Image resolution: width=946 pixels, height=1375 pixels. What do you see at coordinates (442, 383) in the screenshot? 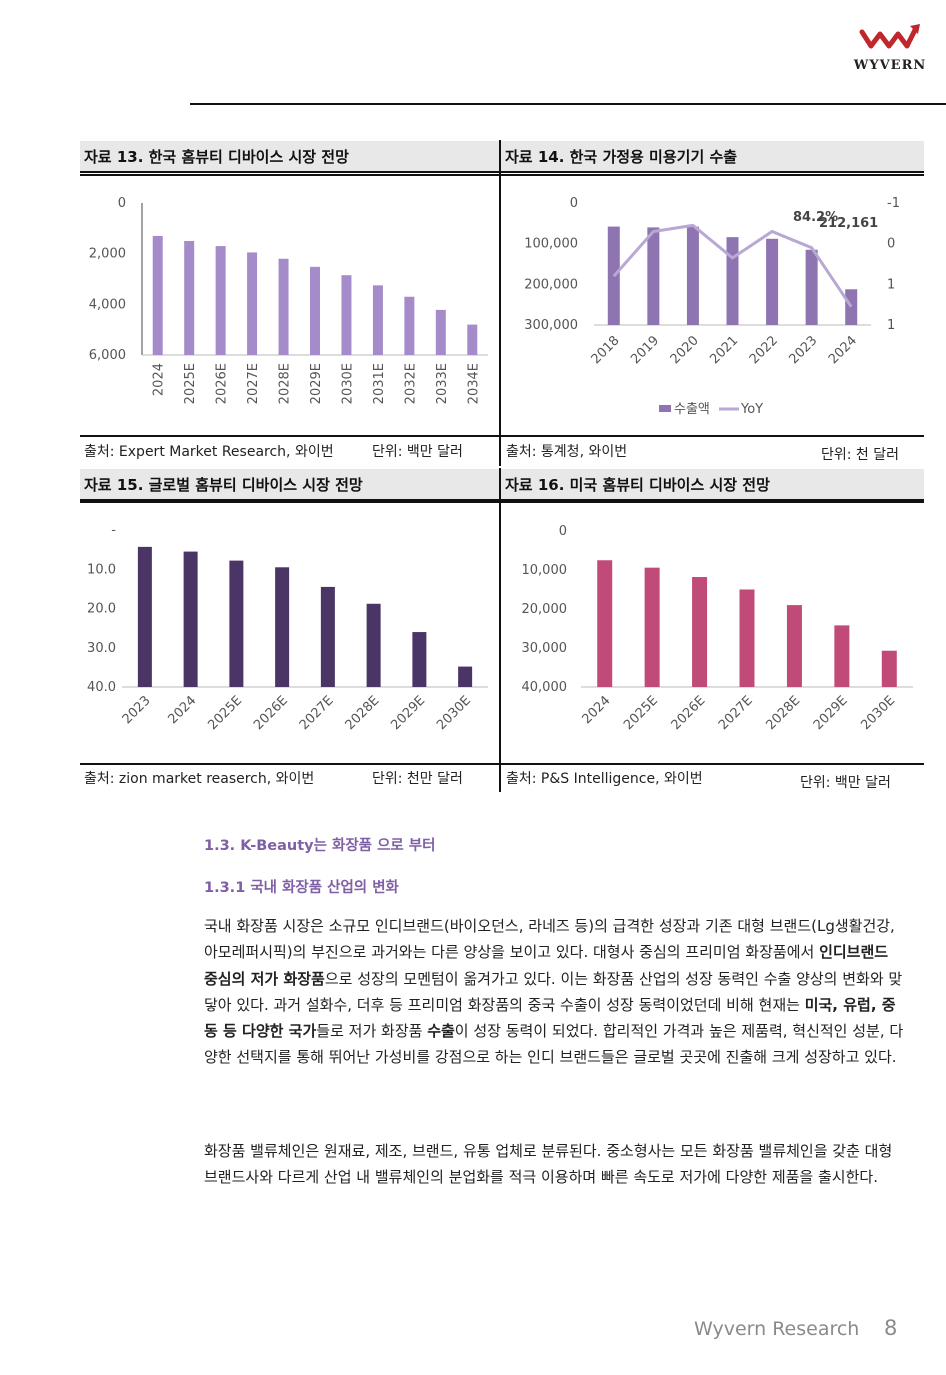
I see `chart13-xtick: 2033E` at bounding box center [442, 383].